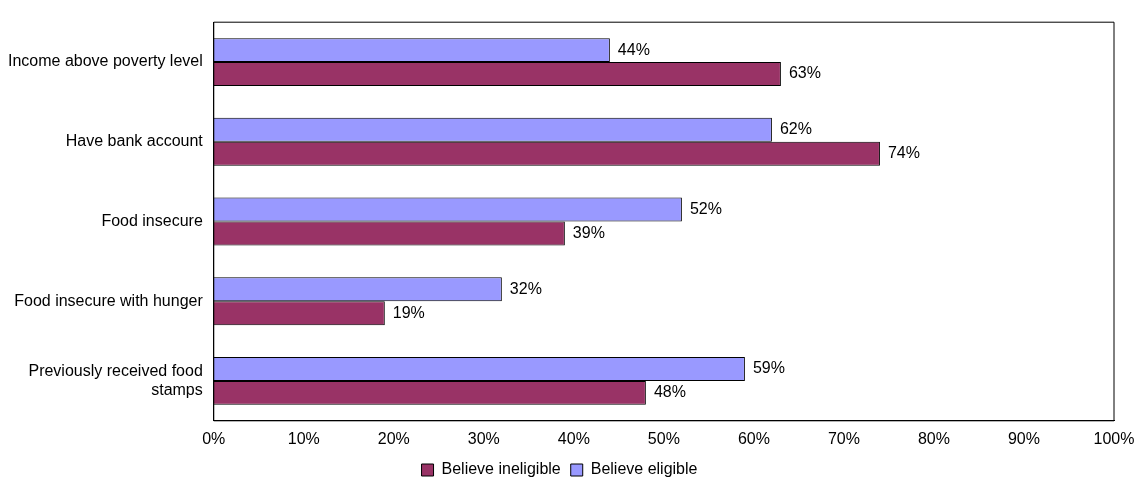  I want to click on data-label: 62%, so click(795, 129).